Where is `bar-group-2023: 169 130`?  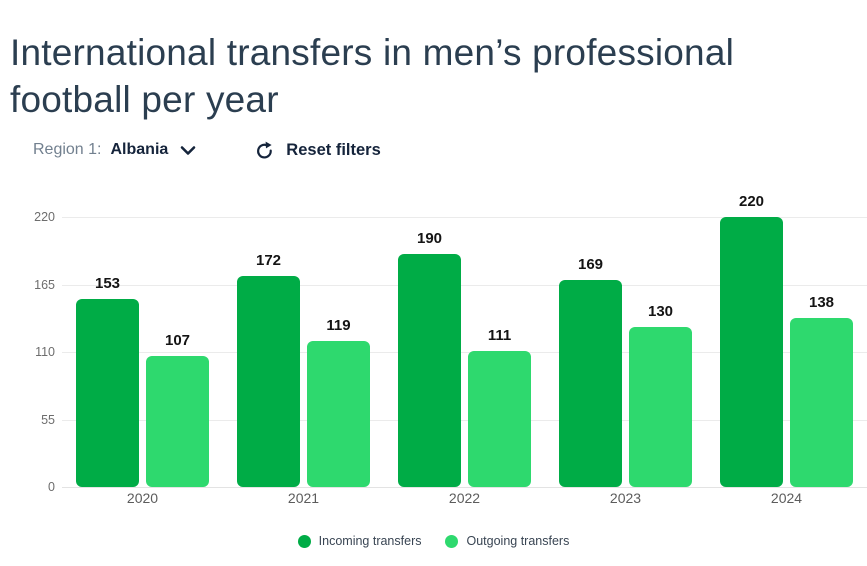
bar-group-2023: 169 130 is located at coordinates (625, 352).